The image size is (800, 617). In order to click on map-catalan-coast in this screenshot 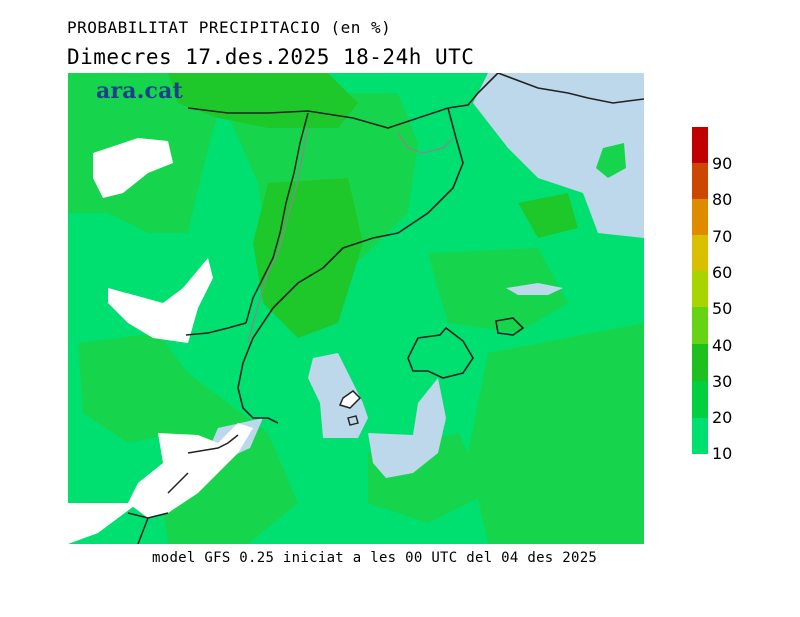, I will do `click(350, 265)`.